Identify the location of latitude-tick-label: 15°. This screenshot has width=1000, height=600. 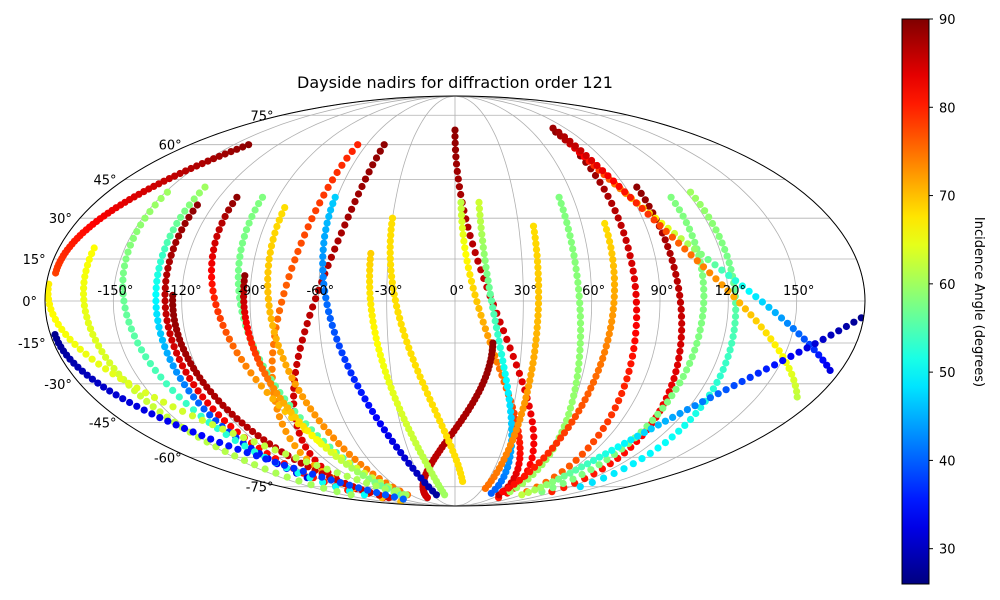
(34, 260).